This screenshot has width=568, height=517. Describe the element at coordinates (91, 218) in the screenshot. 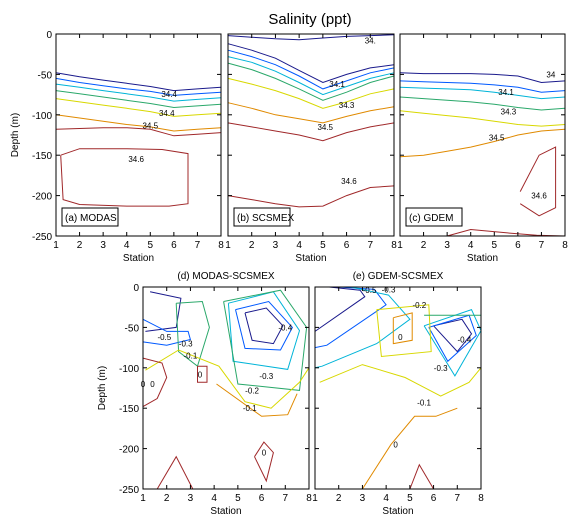

I see `panel-label: (a) MODAS` at that location.